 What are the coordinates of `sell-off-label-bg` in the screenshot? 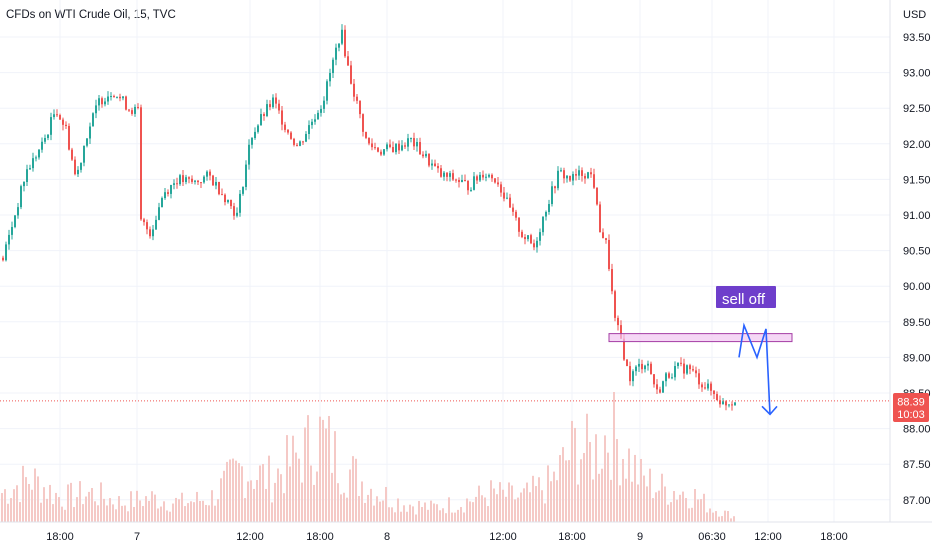 It's located at (746, 297).